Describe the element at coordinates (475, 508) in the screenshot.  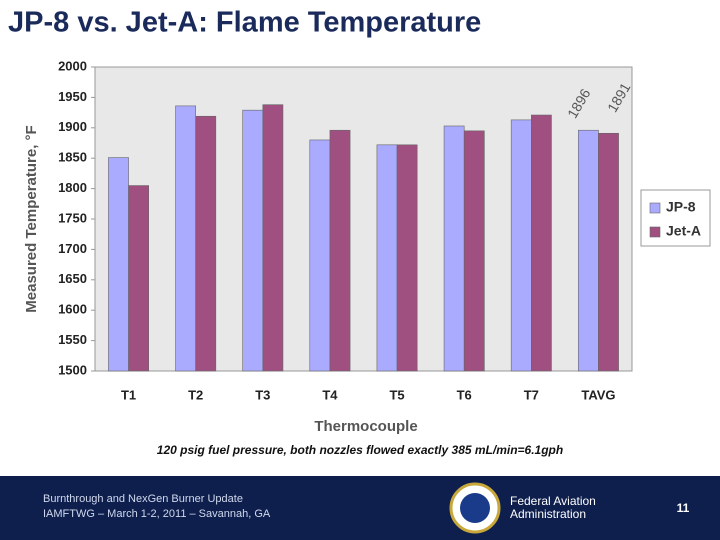
I see `faa-logo-center` at that location.